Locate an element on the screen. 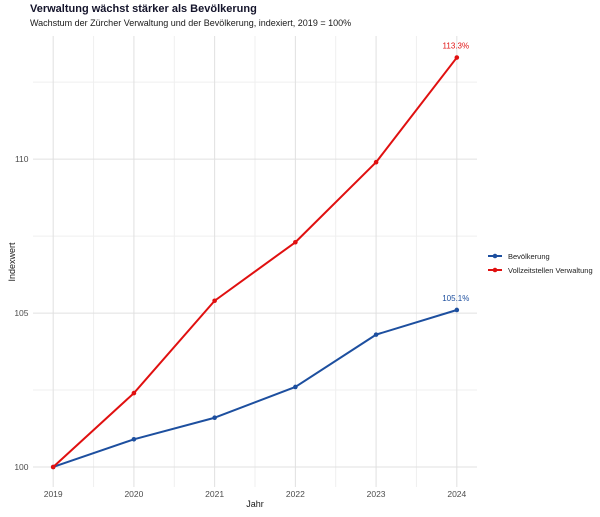  end-value-label-bevoelkerung: 105.1% is located at coordinates (455, 298).